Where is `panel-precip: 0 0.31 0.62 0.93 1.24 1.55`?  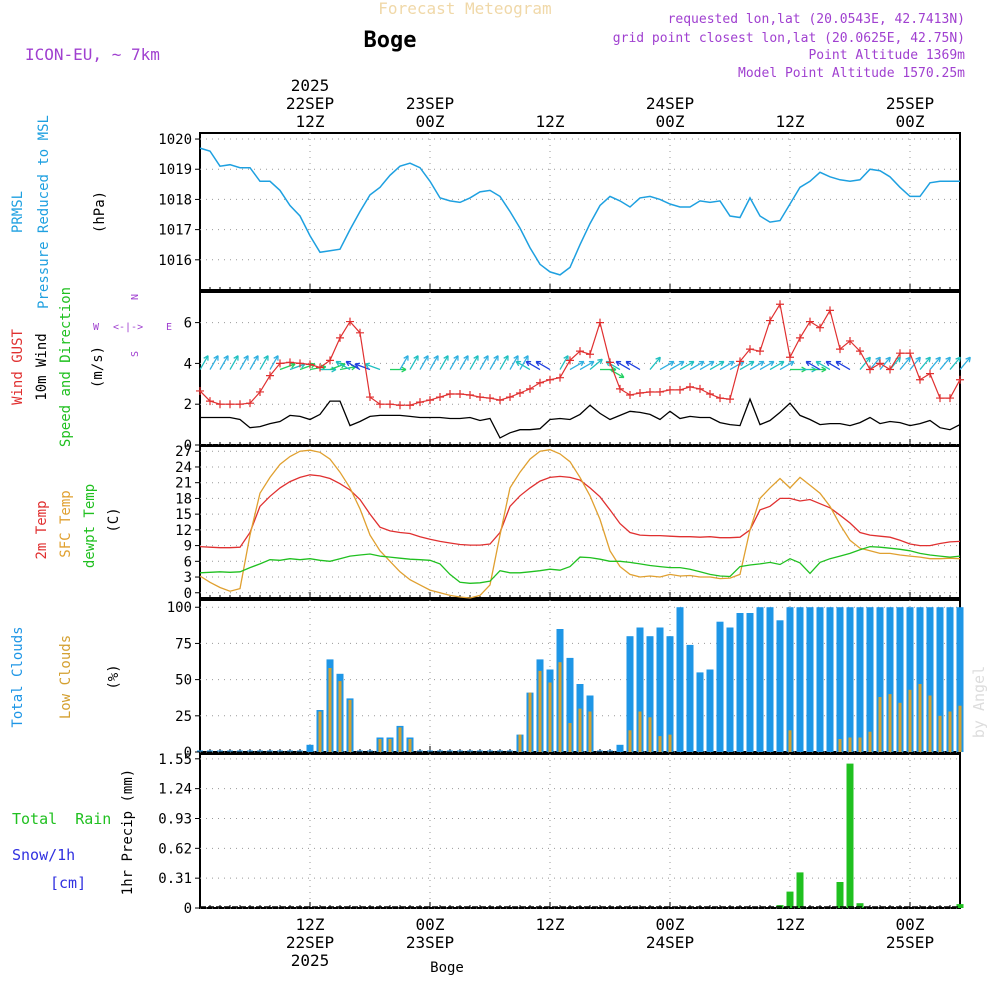 panel-precip: 0 0.31 0.62 0.93 1.24 1.55 is located at coordinates (559, 834).